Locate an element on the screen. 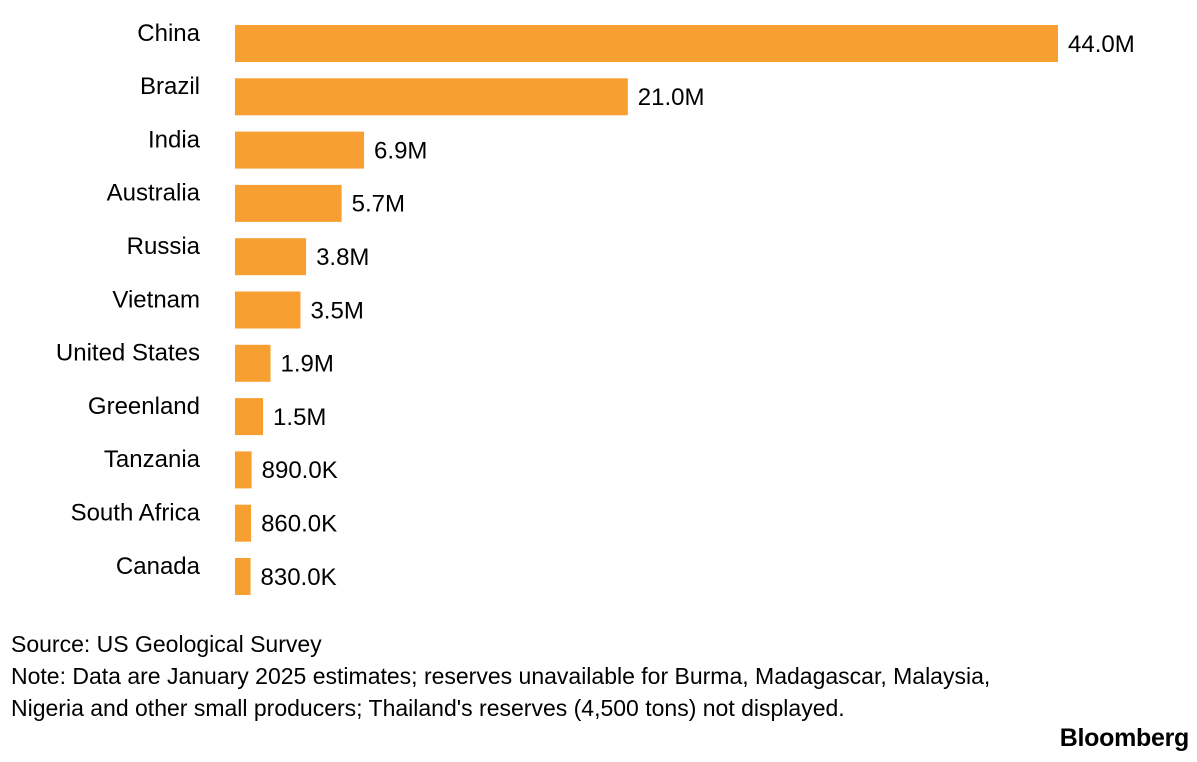  category-label-australia: Australia is located at coordinates (154, 193).